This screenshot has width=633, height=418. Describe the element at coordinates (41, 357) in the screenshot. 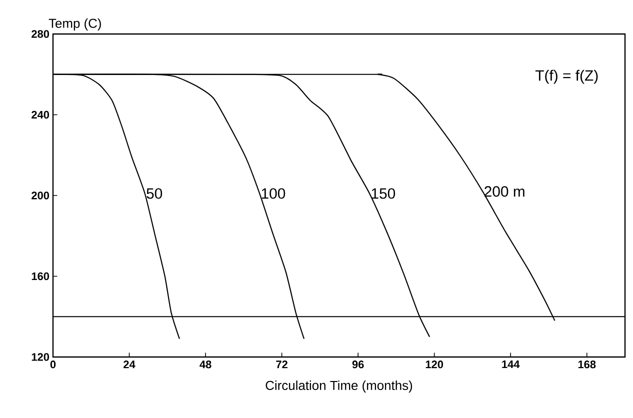

I see `y-tick-label: 120` at that location.